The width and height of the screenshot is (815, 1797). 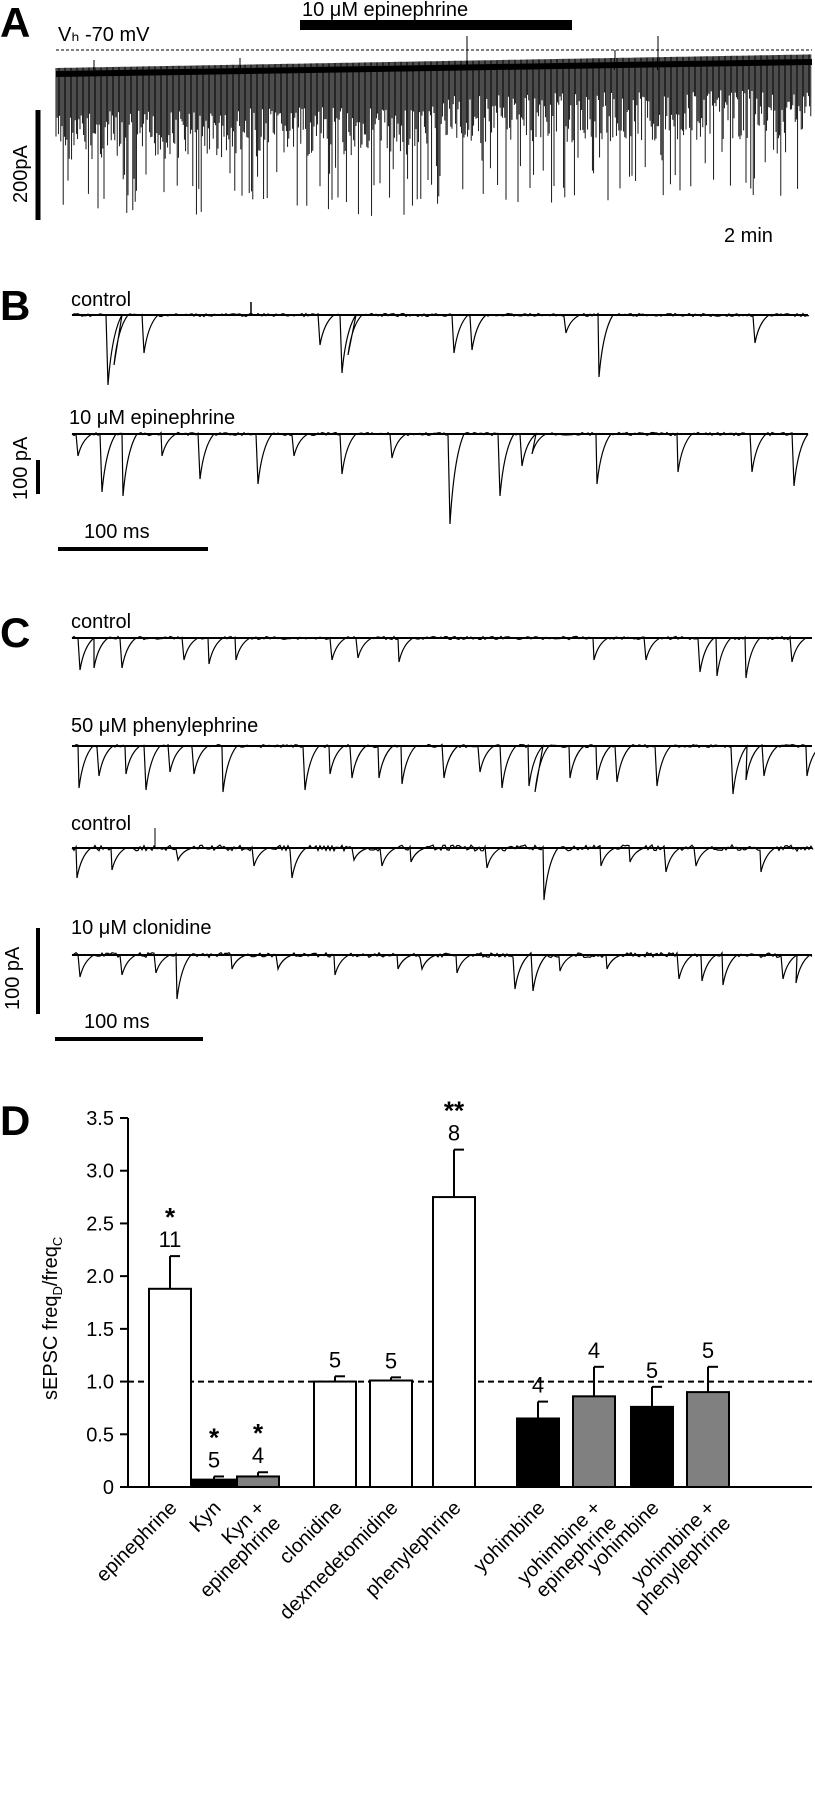 I want to click on drug-application-bar, so click(x=436, y=25).